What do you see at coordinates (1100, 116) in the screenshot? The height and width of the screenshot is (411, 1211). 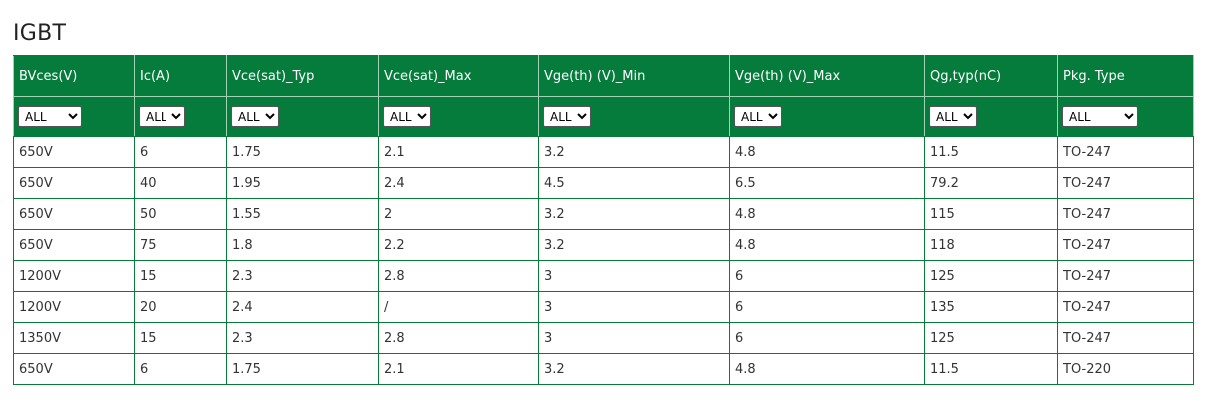 I see `filter-select-pkg-type: ALL` at bounding box center [1100, 116].